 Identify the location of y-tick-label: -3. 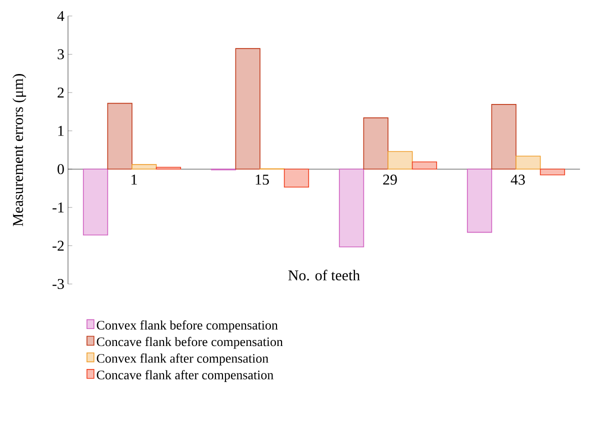
(58, 284).